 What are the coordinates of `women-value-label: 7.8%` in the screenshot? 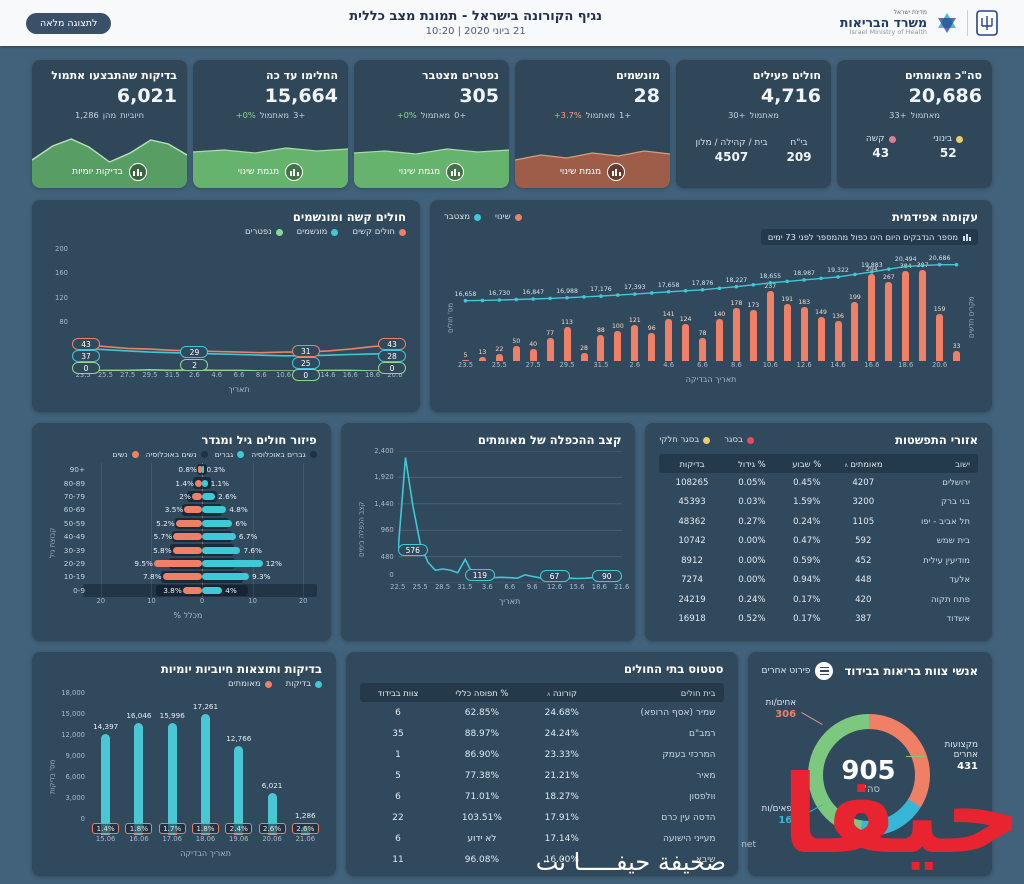 It's located at (152, 577).